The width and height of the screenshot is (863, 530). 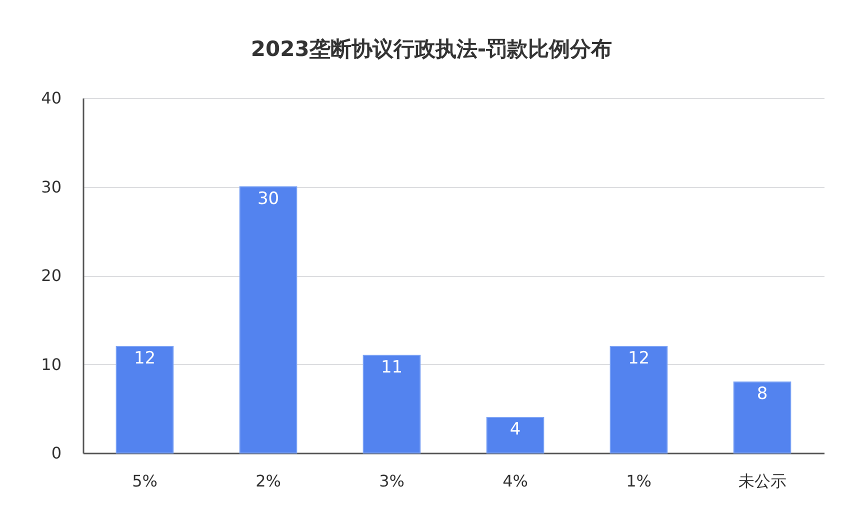 What do you see at coordinates (51, 275) in the screenshot?
I see `y-tick-label: 20` at bounding box center [51, 275].